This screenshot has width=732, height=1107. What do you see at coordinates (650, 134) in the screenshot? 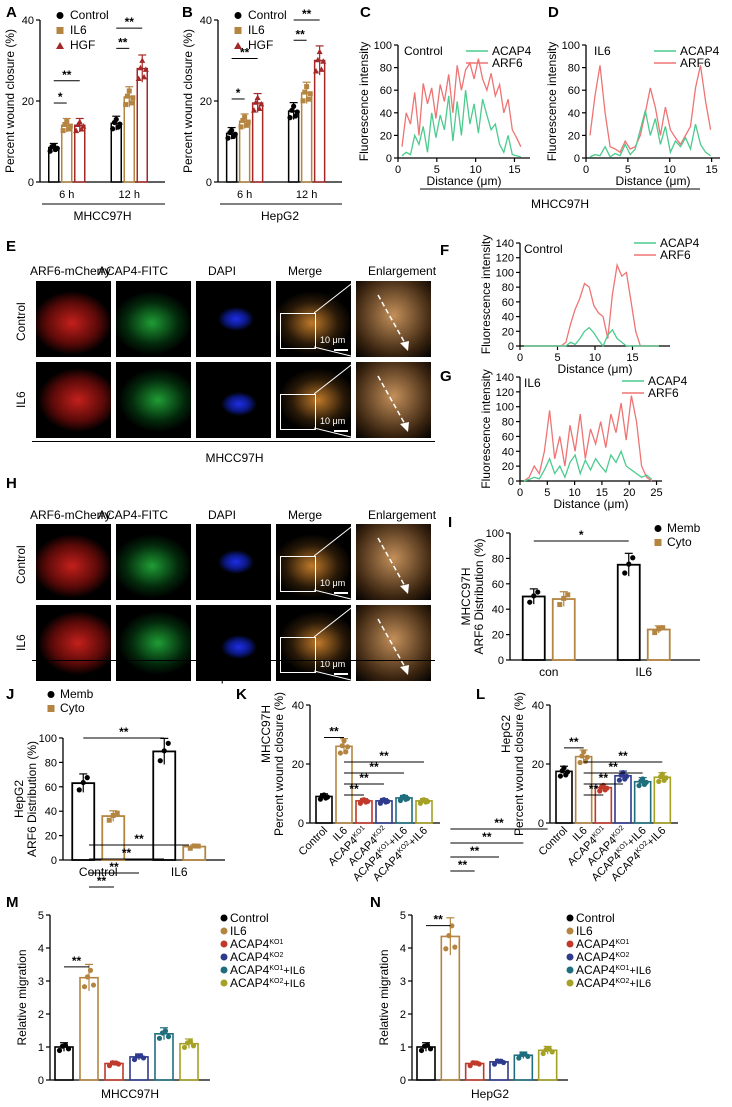
I see `chart-d-series-acap4` at bounding box center [650, 134].